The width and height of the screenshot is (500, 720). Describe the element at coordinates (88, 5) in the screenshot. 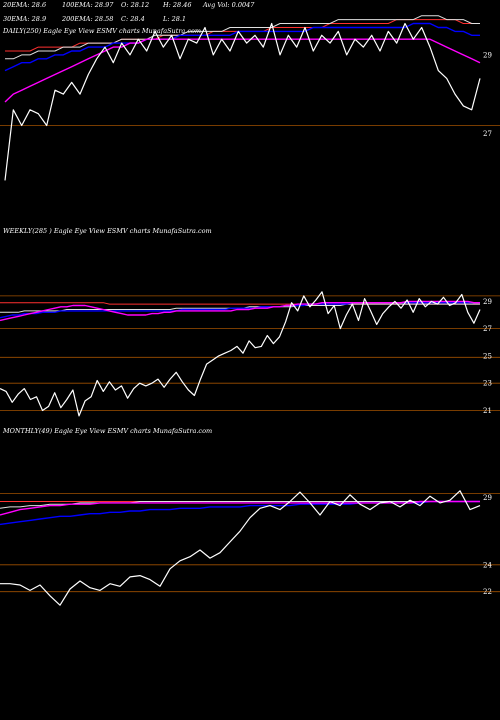

I see `header-ema100: 100EMA: 28.97` at that location.